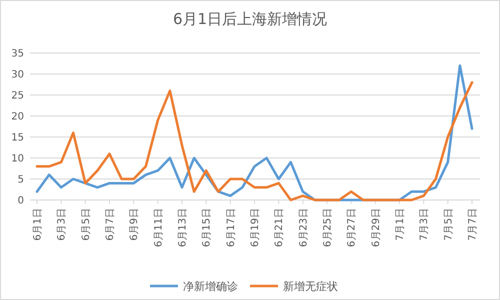 The height and width of the screenshot is (300, 500). I want to click on x-tick-label: 6月25日, so click(328, 228).